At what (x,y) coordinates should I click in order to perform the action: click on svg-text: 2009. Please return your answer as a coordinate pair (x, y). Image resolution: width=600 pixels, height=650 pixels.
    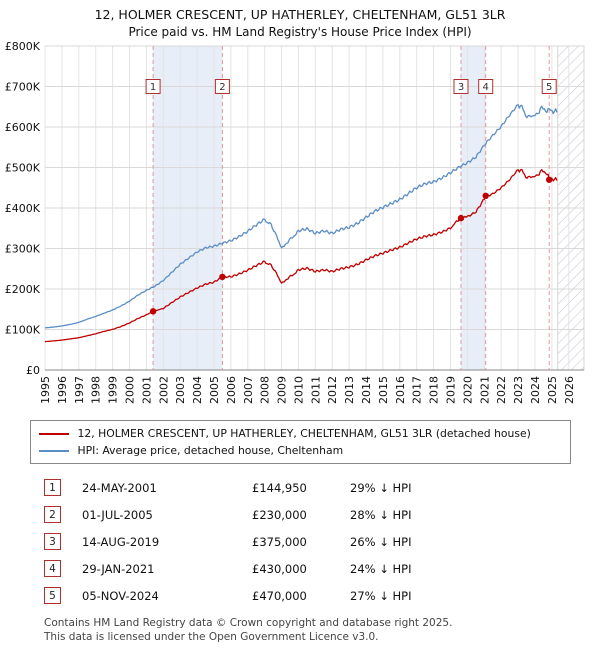
    Looking at the image, I should click on (282, 390).